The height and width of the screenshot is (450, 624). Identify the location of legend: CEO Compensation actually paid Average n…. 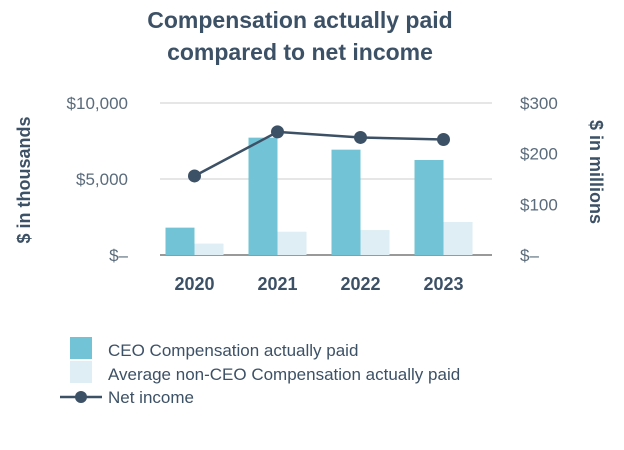
(260, 372).